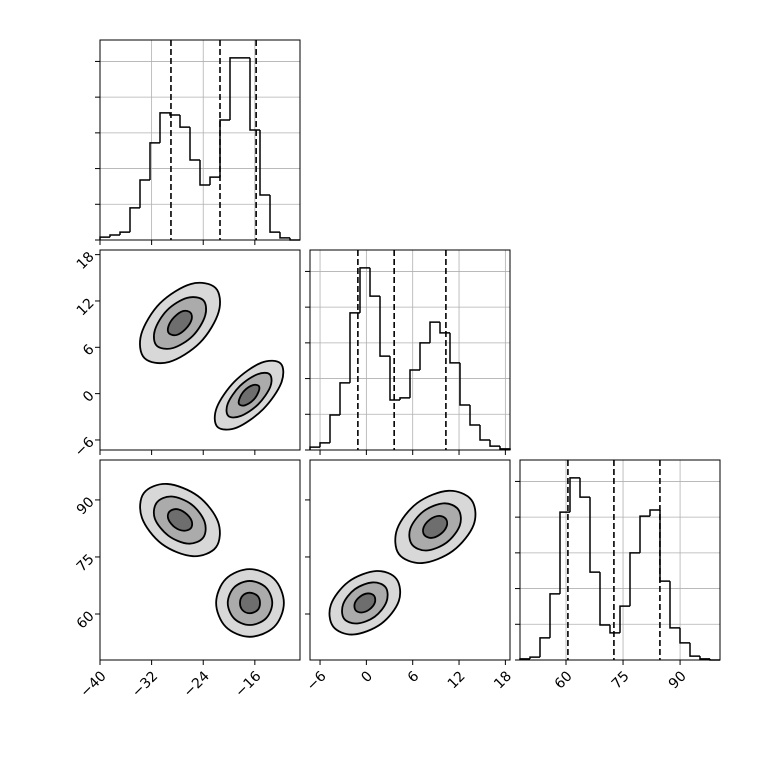 The image size is (760, 760). What do you see at coordinates (86, 563) in the screenshot?
I see `y-tick-label: 75` at bounding box center [86, 563].